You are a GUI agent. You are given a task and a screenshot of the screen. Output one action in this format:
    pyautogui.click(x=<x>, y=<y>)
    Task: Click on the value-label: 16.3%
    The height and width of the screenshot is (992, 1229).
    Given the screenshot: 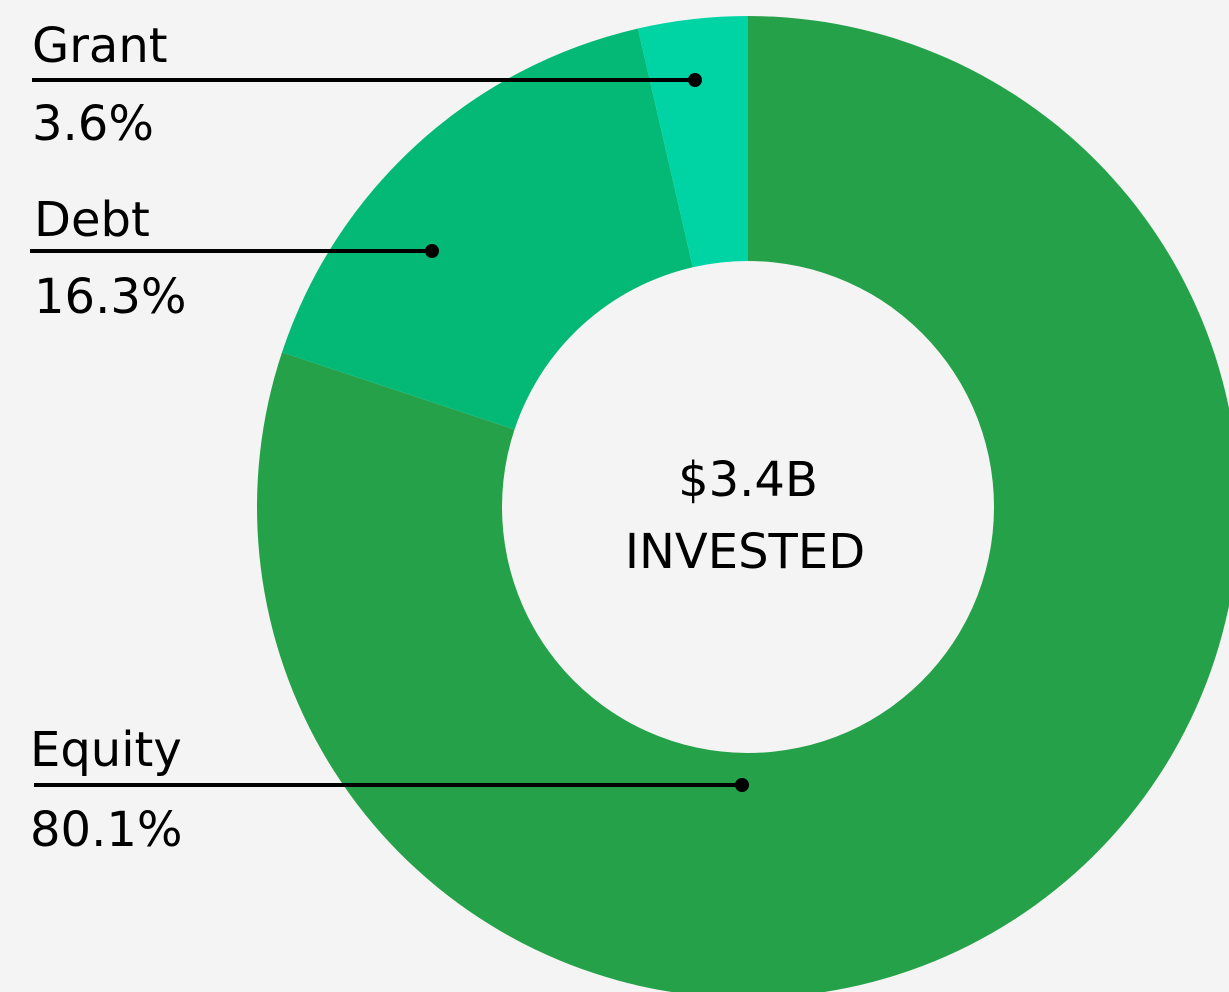 What is the action you would take?
    pyautogui.click(x=110, y=297)
    